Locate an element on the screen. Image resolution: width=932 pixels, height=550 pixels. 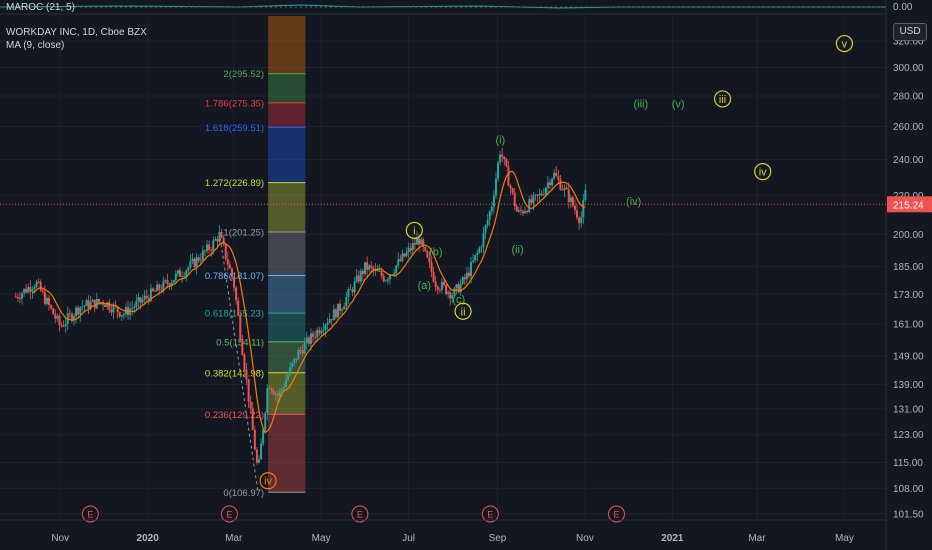
y-tick-label: 108.00 is located at coordinates (908, 489).